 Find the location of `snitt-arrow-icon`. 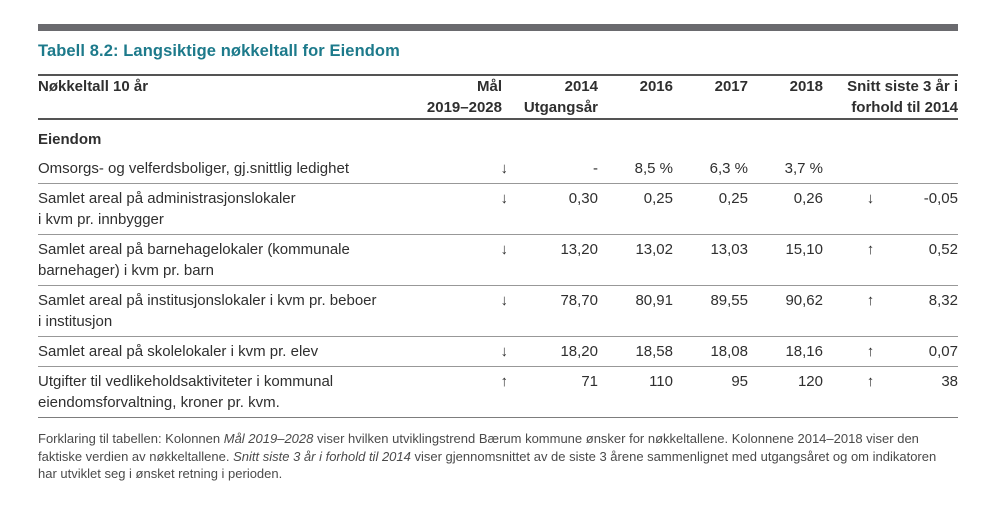

snitt-arrow-icon is located at coordinates (870, 169).